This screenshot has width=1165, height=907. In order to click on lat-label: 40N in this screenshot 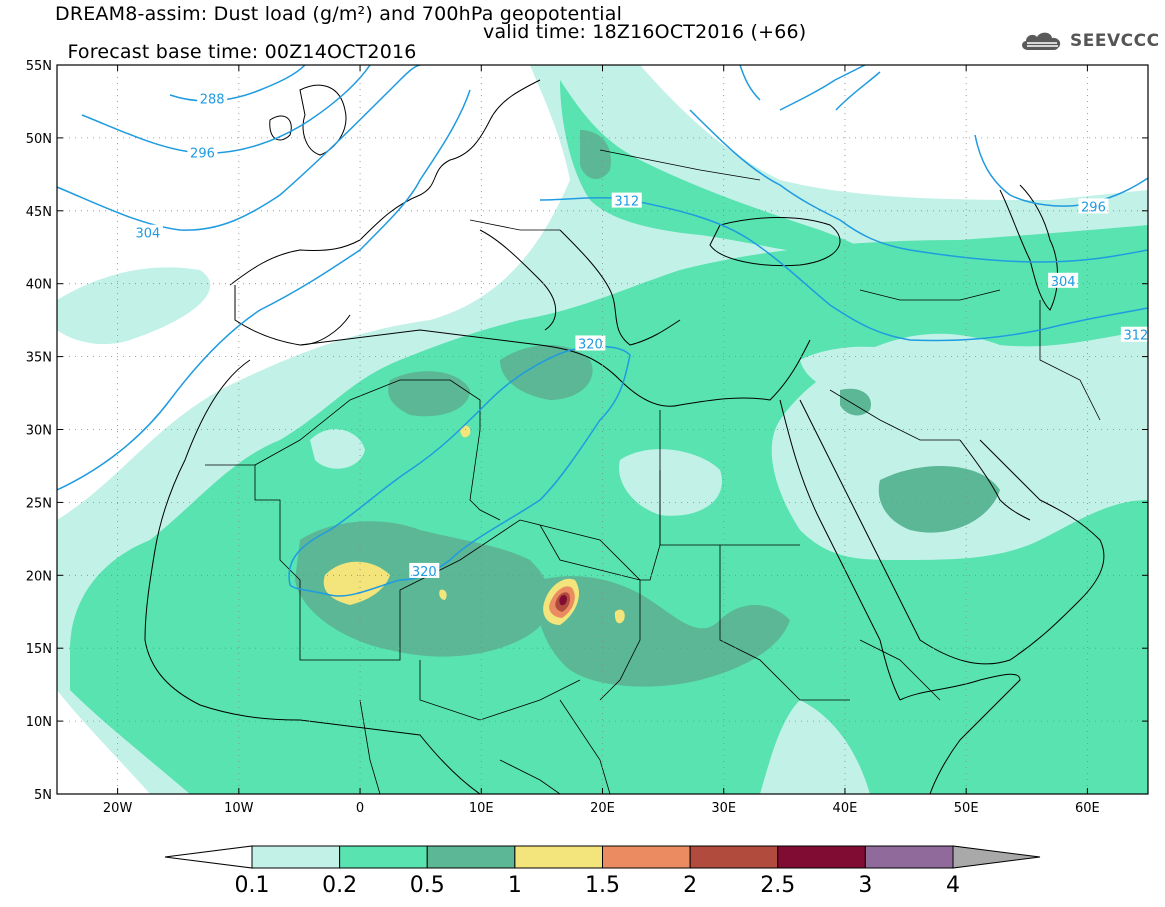, I will do `click(39, 285)`.